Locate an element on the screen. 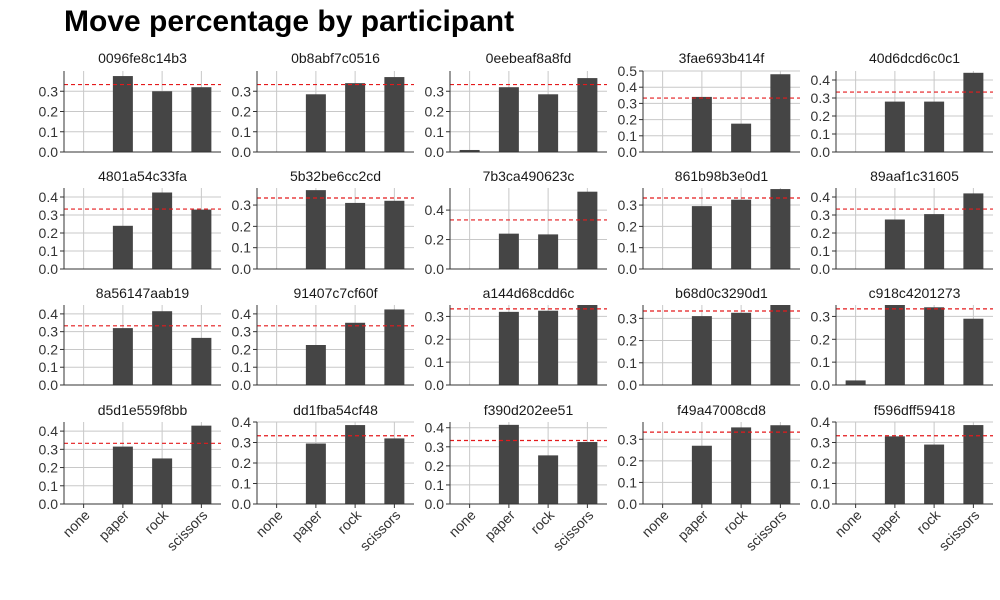 The width and height of the screenshot is (1000, 600). facet-panel: 0eebeaf8a8fd 0.0 0.1 0.2 0.3 is located at coordinates (516, 105).